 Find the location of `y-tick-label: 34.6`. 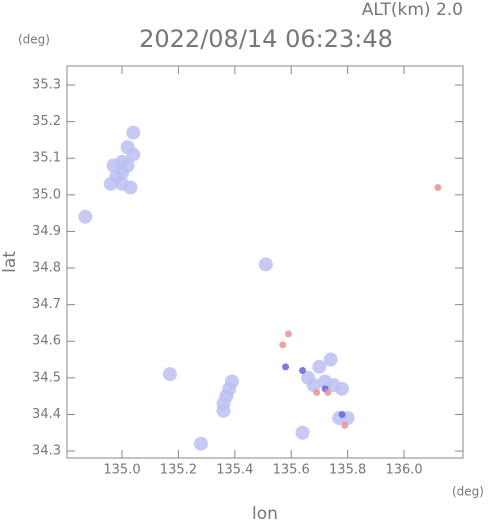

y-tick-label: 34.6 is located at coordinates (46, 341).